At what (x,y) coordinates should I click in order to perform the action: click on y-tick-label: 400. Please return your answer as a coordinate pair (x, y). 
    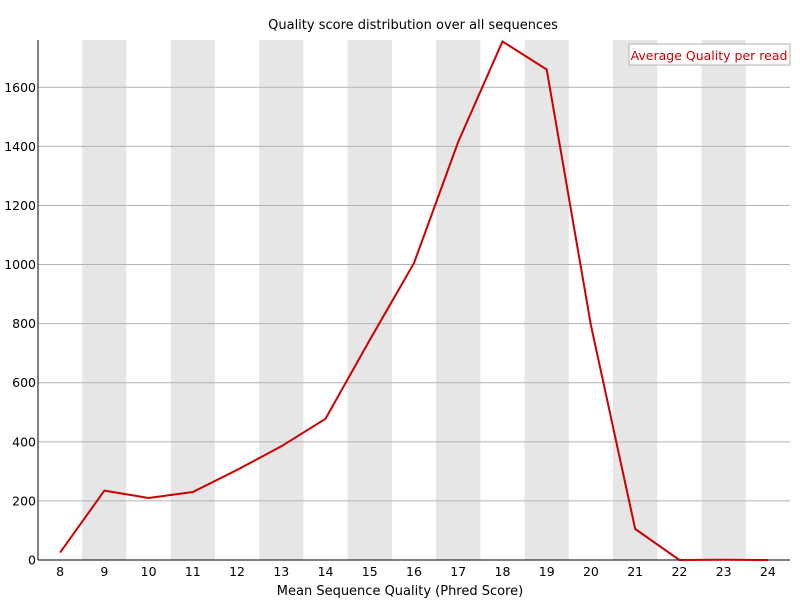
    Looking at the image, I should click on (24, 441).